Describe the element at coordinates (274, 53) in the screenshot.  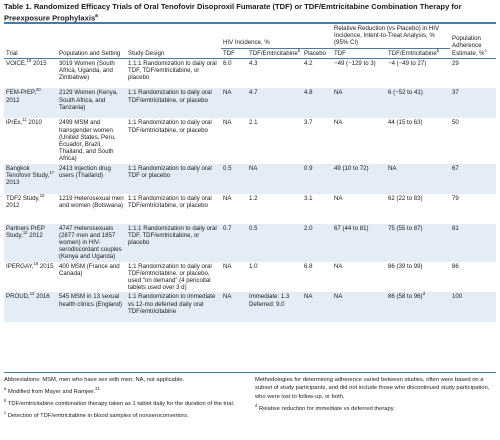
I see `col-hiv-tdf-emtricitabine: TDF/Emtricitabineb` at that location.